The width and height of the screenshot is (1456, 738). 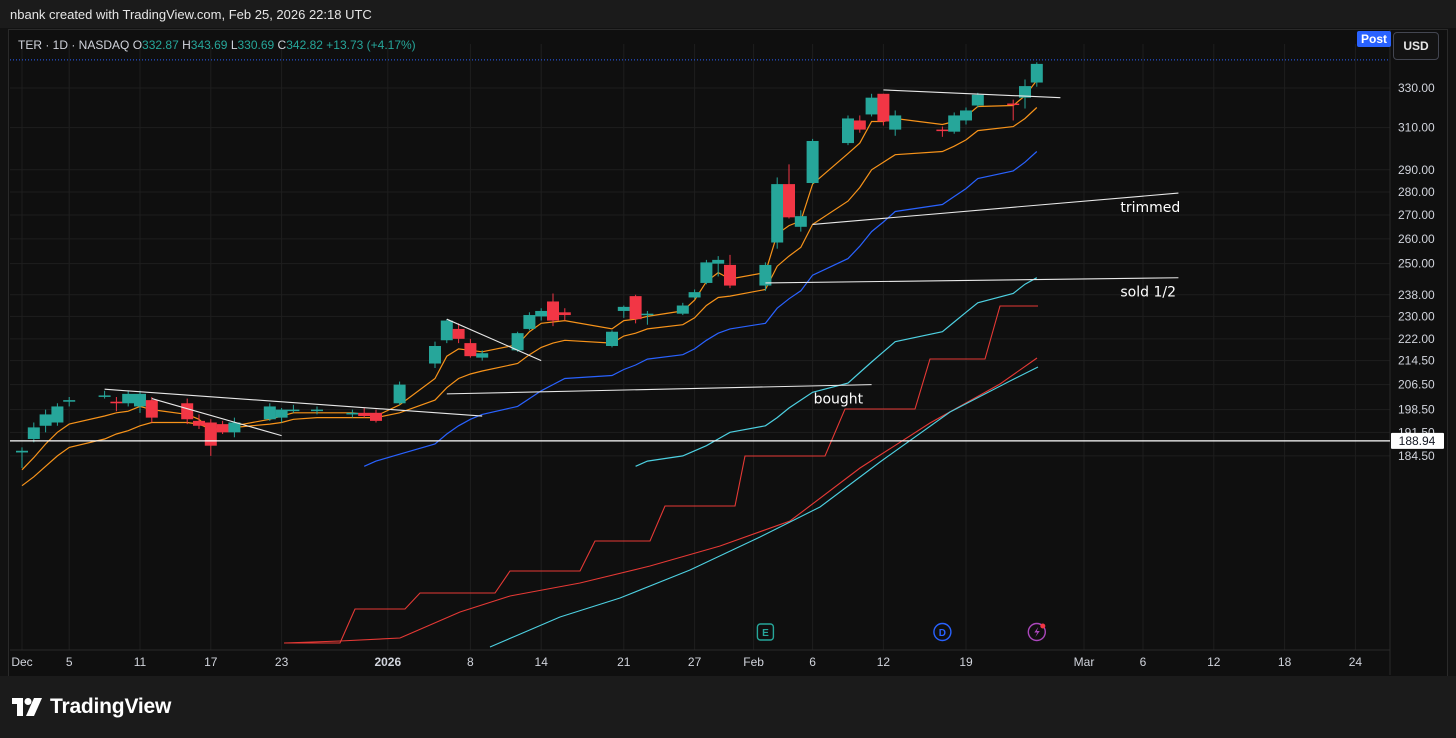 What do you see at coordinates (1084, 662) in the screenshot?
I see `x-tick-label: Mar` at bounding box center [1084, 662].